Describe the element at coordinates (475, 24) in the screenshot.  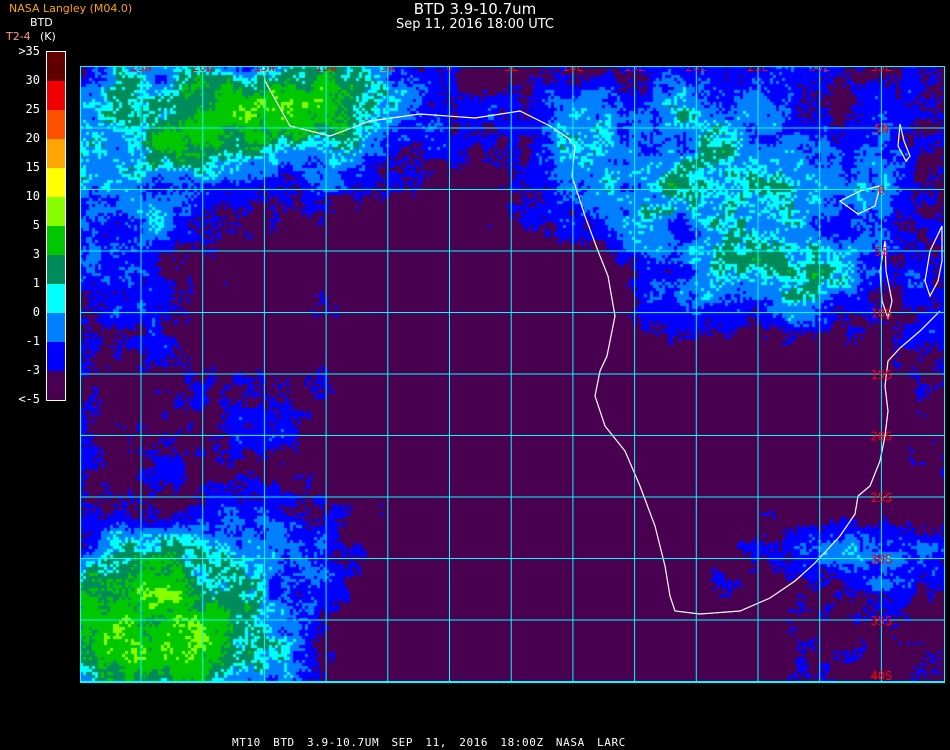
I see `image-timestamp: Sep 11, 2016 18:00 UTC` at that location.